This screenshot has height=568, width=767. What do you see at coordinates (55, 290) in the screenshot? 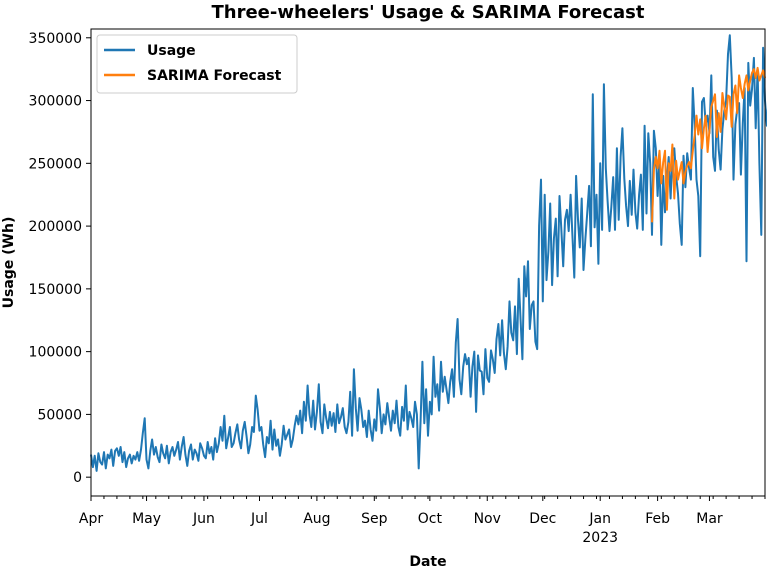
I see `y-tick-label: 150000` at bounding box center [55, 290].